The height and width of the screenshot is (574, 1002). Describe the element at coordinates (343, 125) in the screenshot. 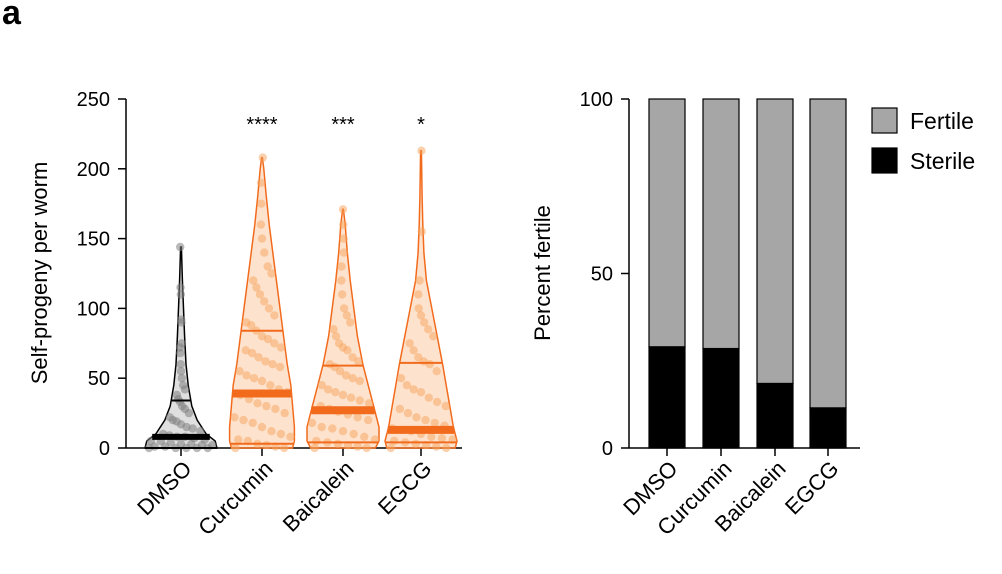

I see `significance-marker: ***` at that location.